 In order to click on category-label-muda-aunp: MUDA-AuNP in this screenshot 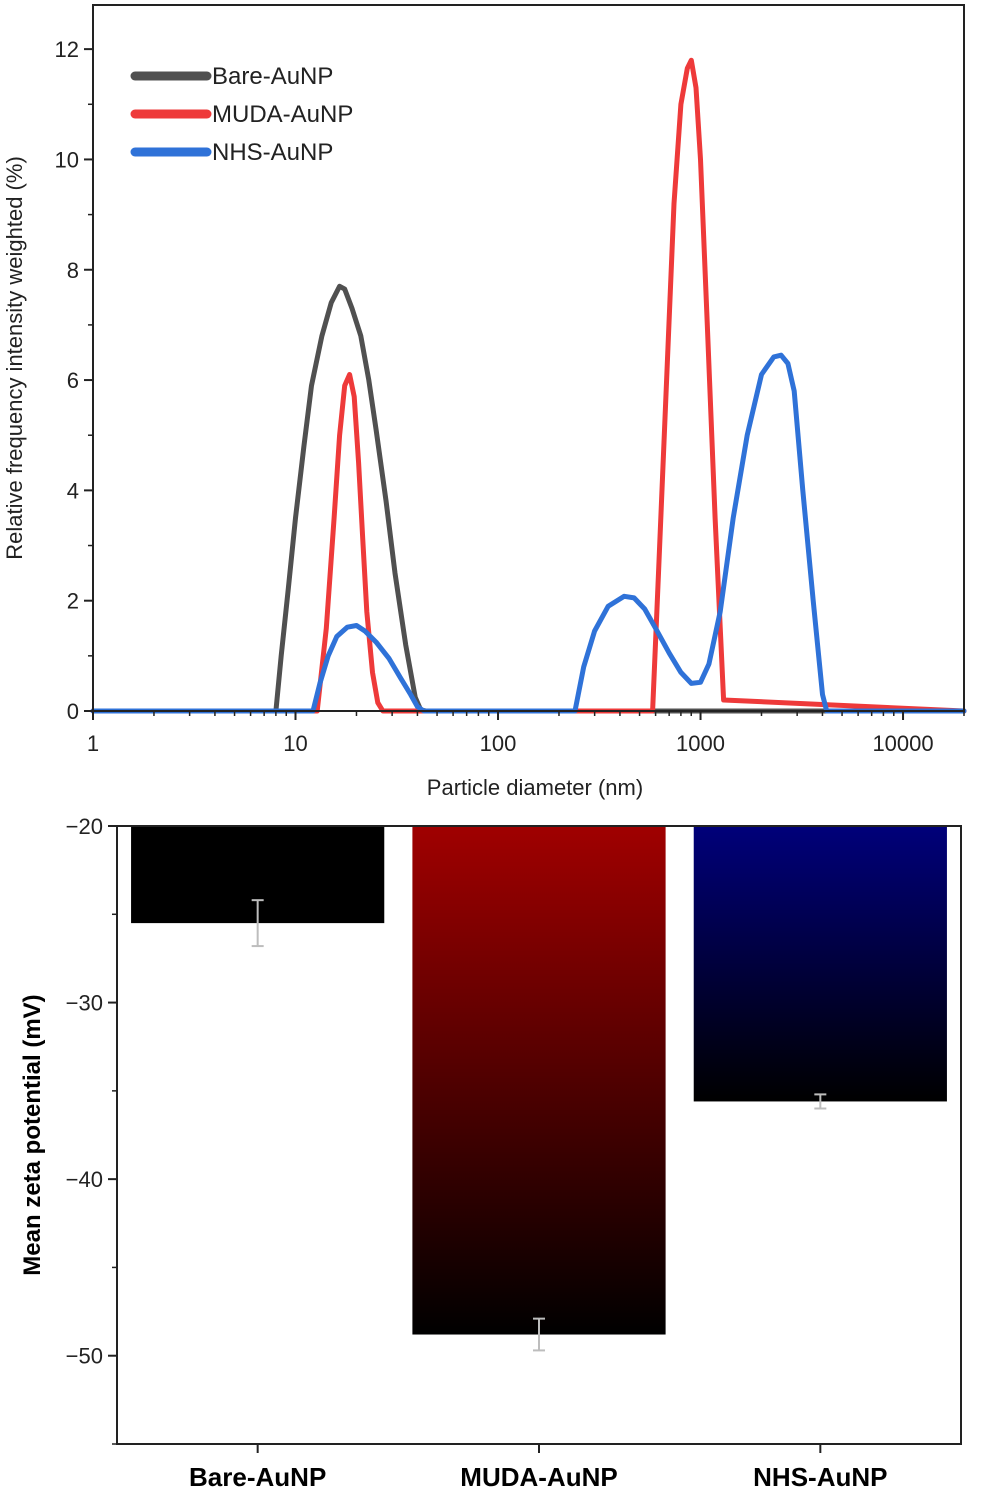, I will do `click(538, 1477)`.